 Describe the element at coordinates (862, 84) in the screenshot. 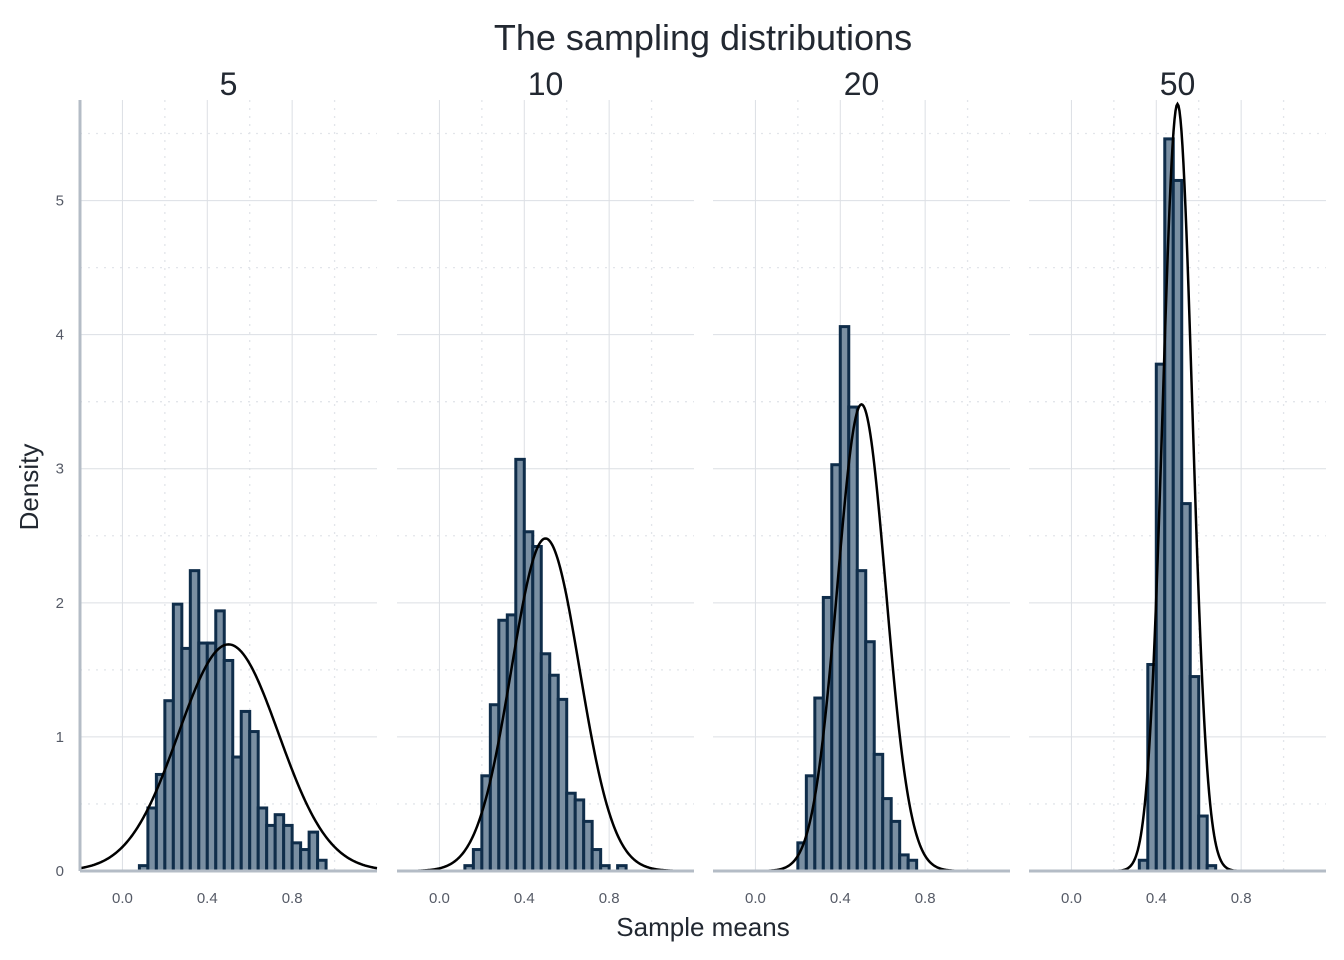

I see `facet-label: 20` at that location.